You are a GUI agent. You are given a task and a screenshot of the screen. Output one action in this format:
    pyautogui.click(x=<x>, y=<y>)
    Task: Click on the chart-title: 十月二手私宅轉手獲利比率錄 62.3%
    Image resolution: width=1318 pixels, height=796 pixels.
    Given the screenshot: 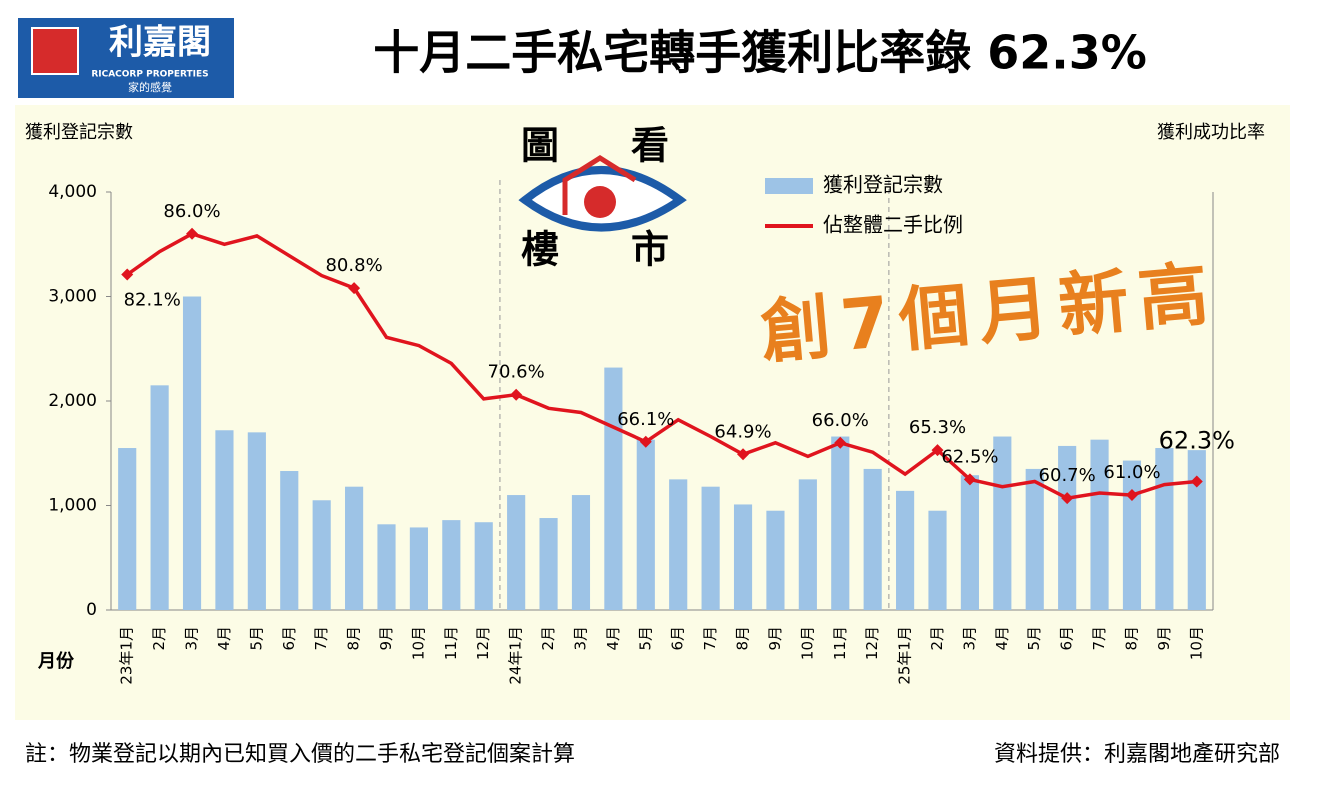 What is the action you would take?
    pyautogui.click(x=760, y=53)
    